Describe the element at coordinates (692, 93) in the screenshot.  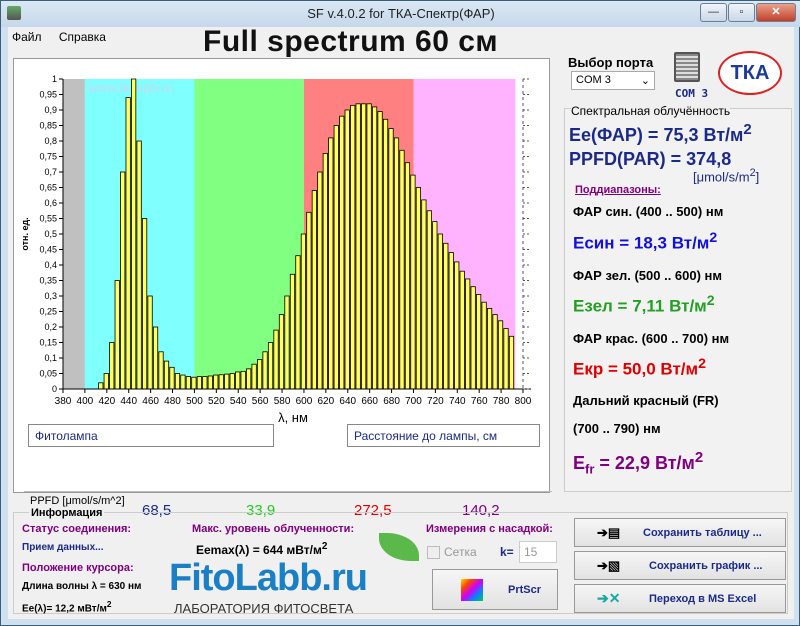
I see `port-status: COM 3` at that location.